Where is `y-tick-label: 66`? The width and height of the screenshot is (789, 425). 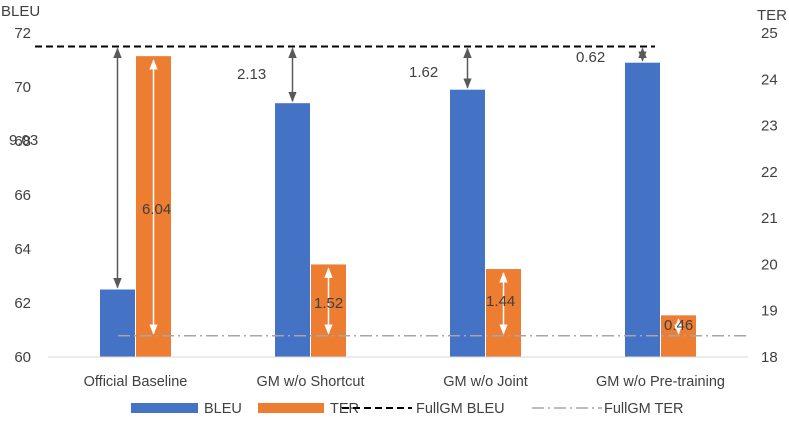 y-tick-label: 66 is located at coordinates (22, 195).